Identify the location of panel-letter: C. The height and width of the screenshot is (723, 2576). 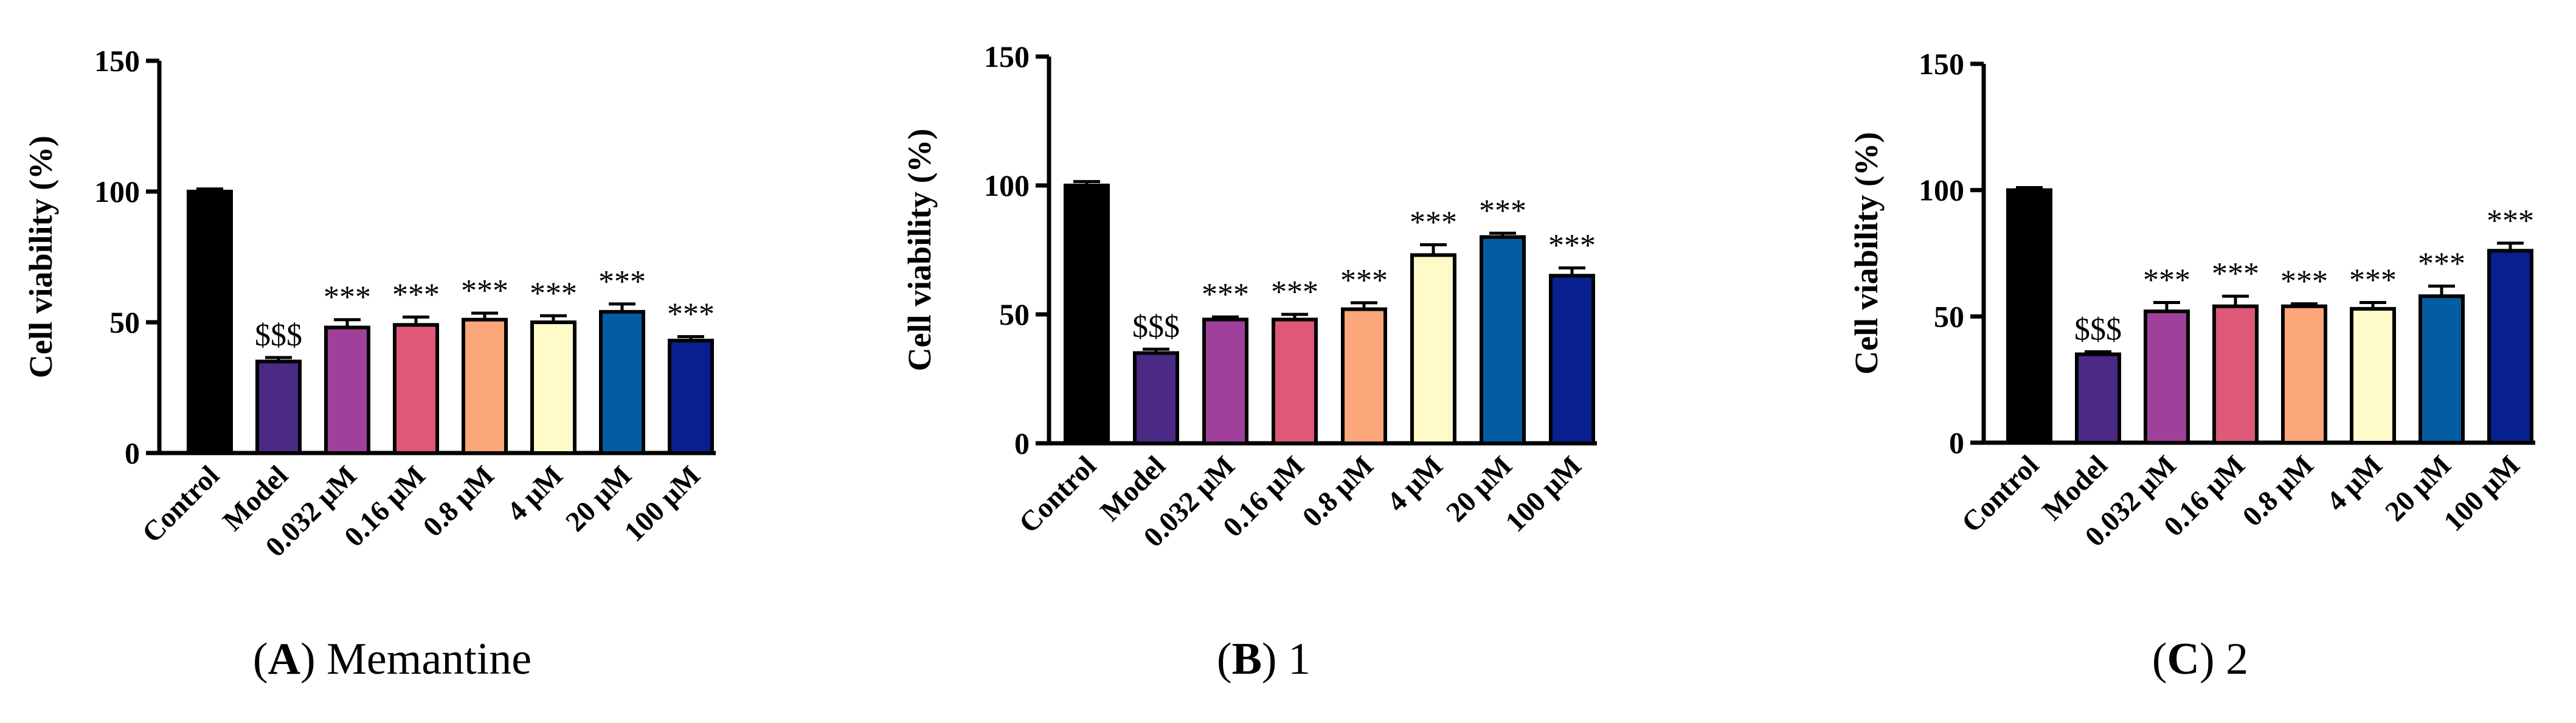
(2183, 659).